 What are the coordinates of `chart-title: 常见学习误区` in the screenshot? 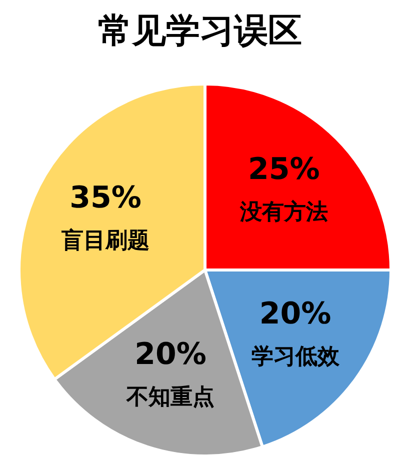 It's located at (200, 31).